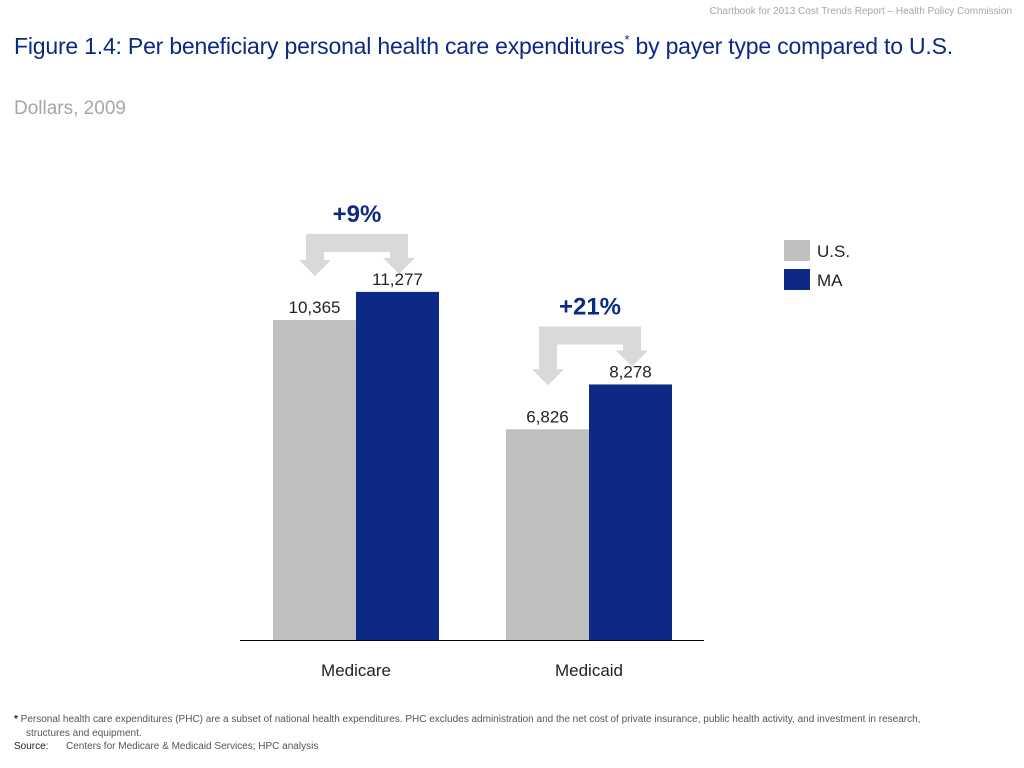 The image size is (1024, 768). I want to click on title-rest: by payer type compared to U.S., so click(791, 46).